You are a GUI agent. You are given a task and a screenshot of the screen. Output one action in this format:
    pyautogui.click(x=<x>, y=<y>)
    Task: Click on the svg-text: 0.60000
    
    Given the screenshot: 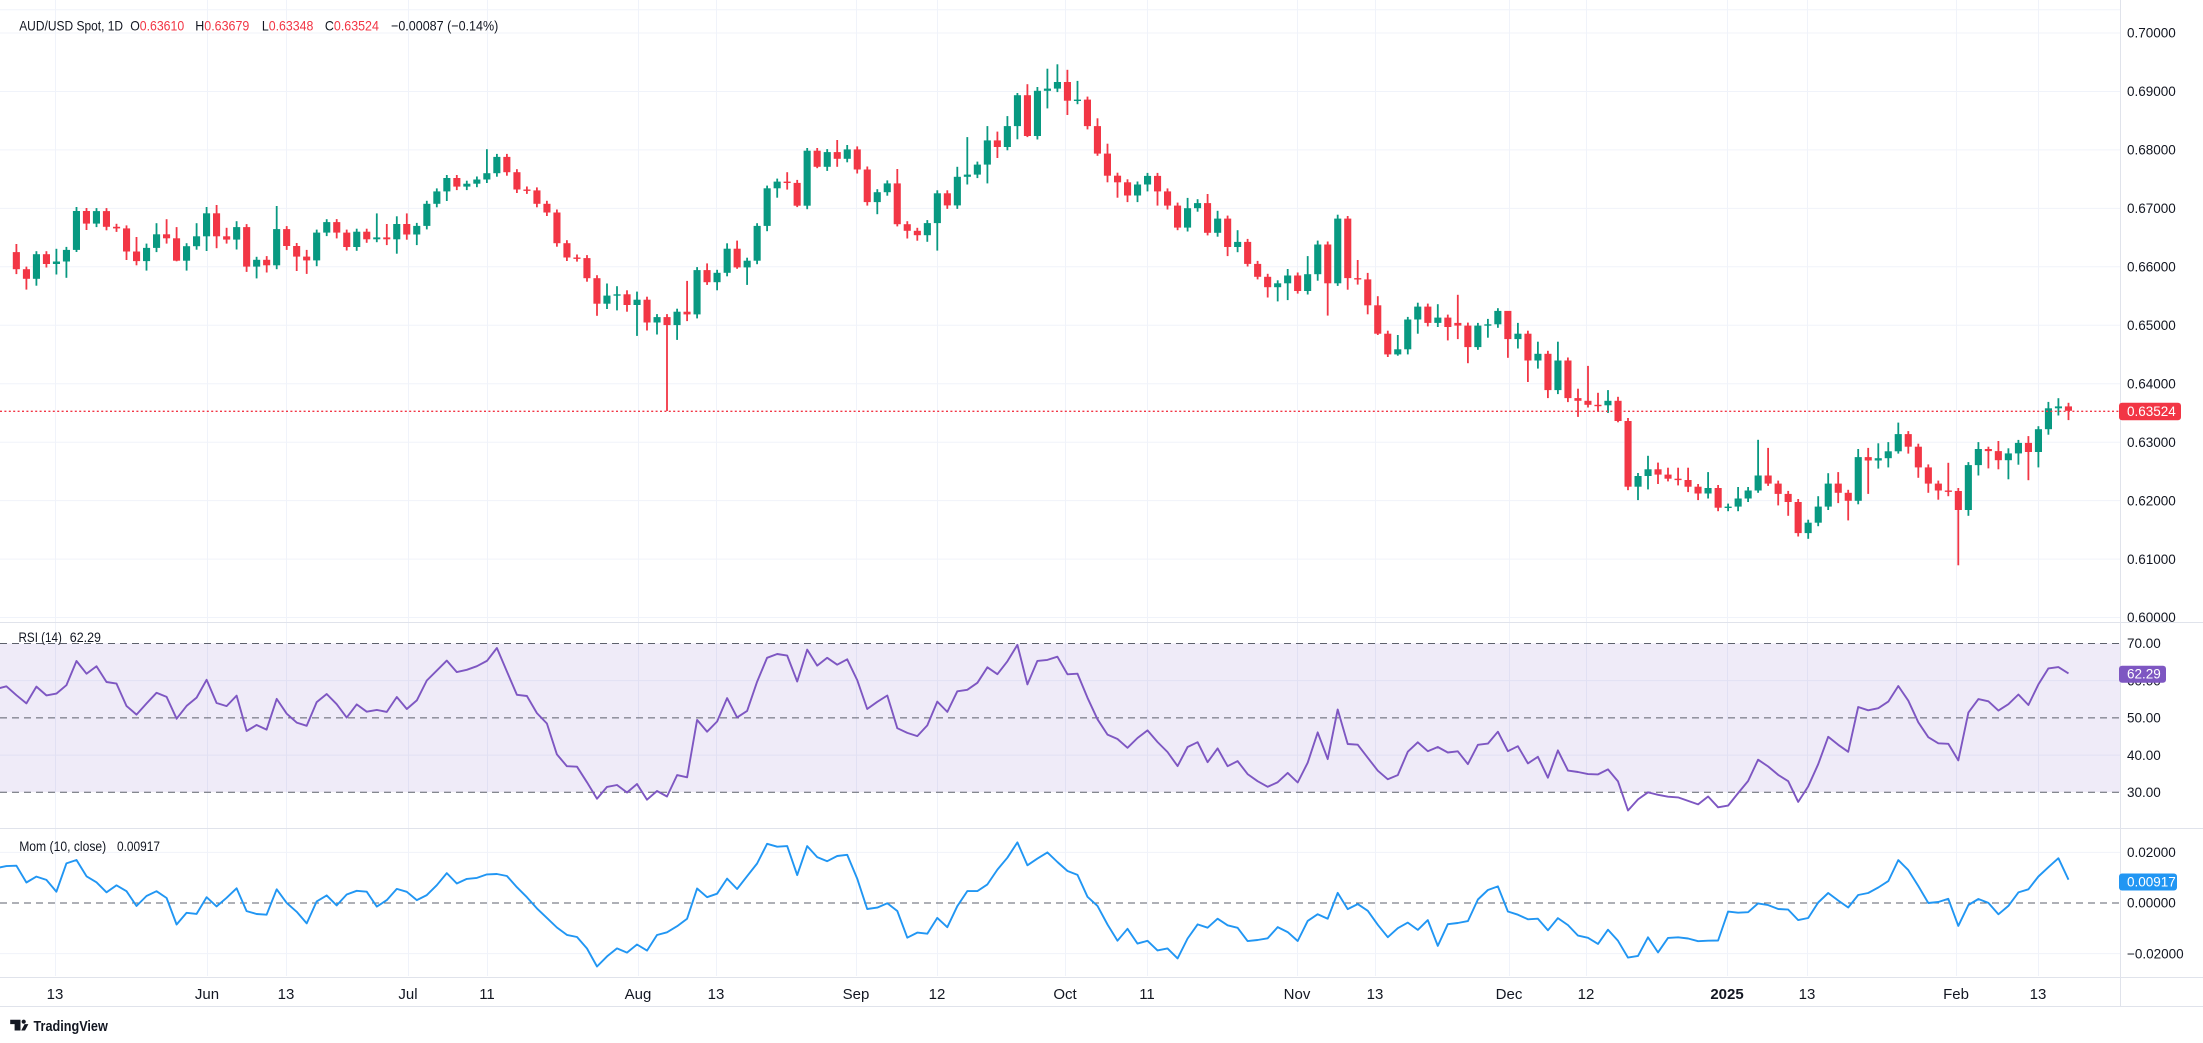 What is the action you would take?
    pyautogui.click(x=2151, y=617)
    